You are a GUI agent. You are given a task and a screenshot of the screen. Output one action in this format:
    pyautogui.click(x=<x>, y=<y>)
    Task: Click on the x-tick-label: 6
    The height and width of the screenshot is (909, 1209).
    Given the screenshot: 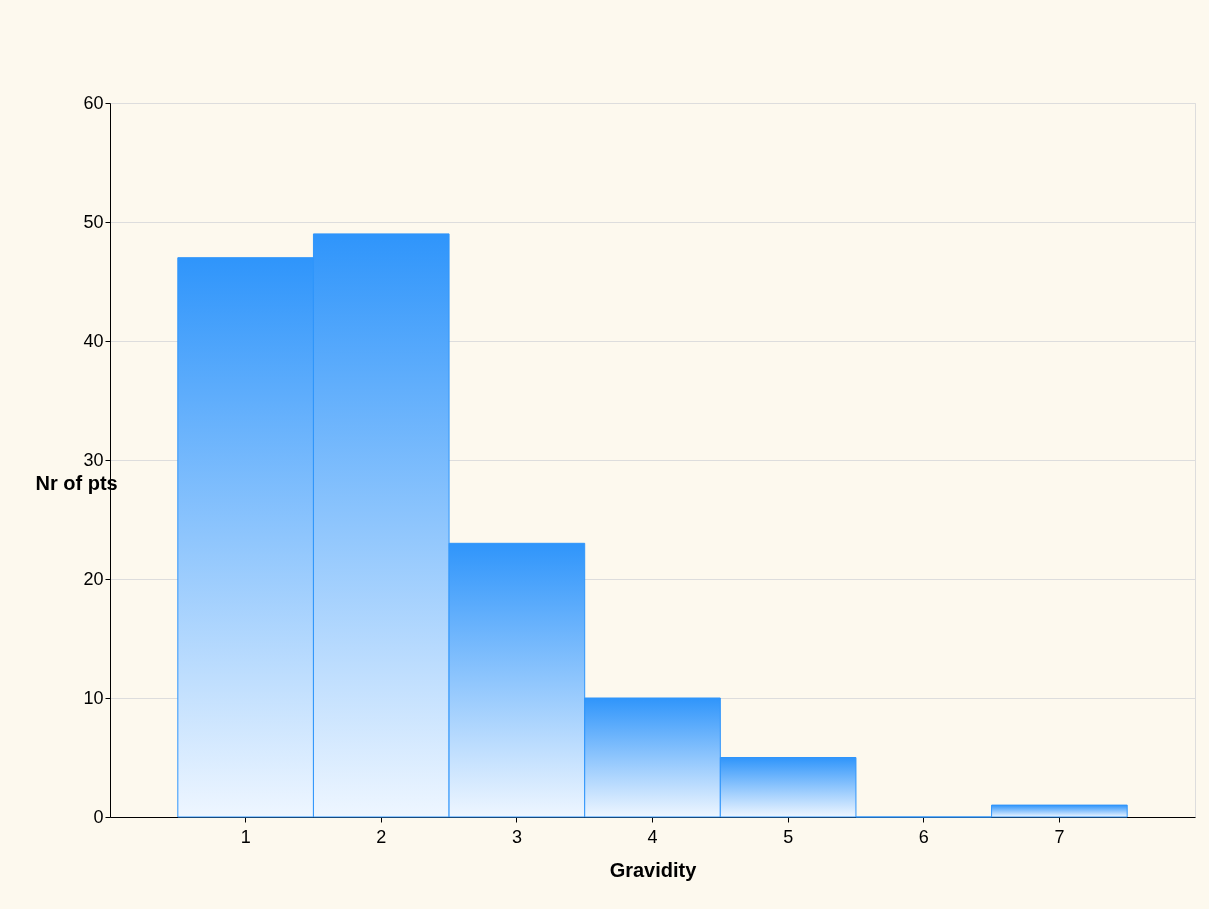 What is the action you would take?
    pyautogui.click(x=923, y=836)
    